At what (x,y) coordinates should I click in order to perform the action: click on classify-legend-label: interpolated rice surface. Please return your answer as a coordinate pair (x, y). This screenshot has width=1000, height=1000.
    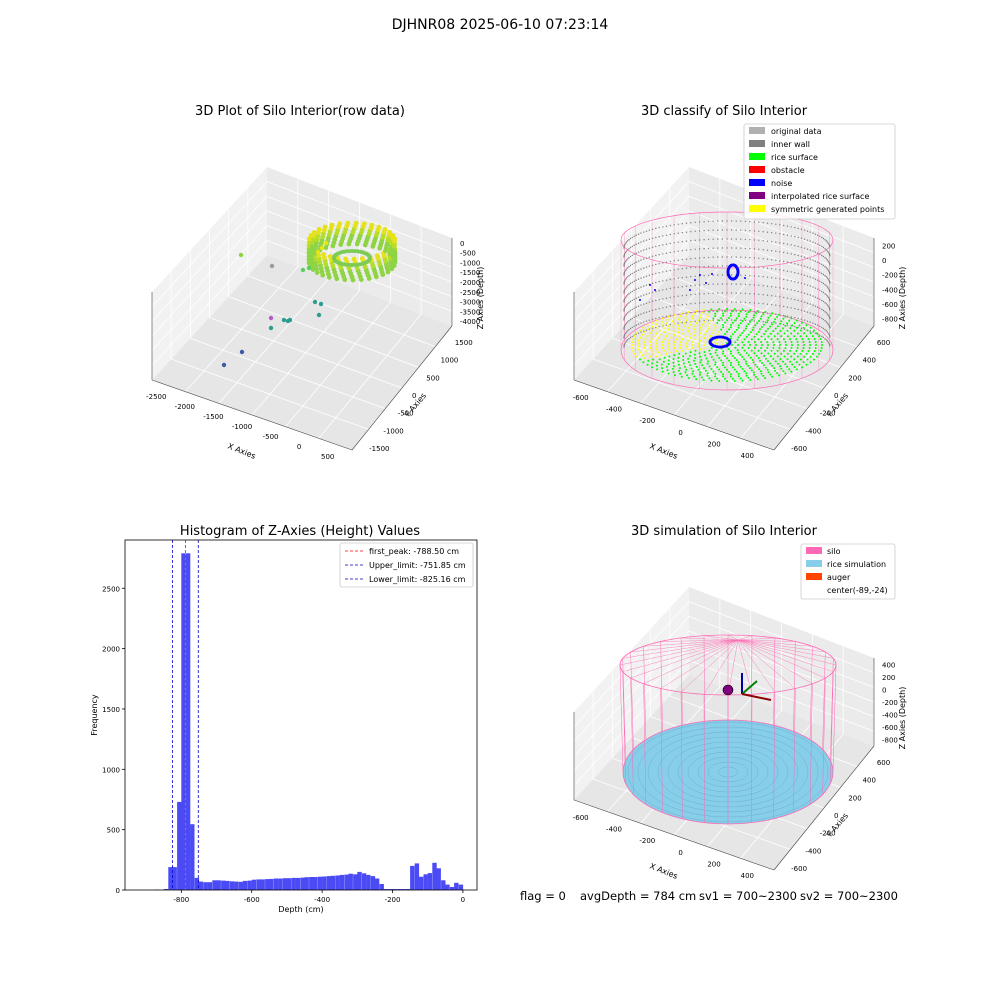
    Looking at the image, I should click on (820, 196).